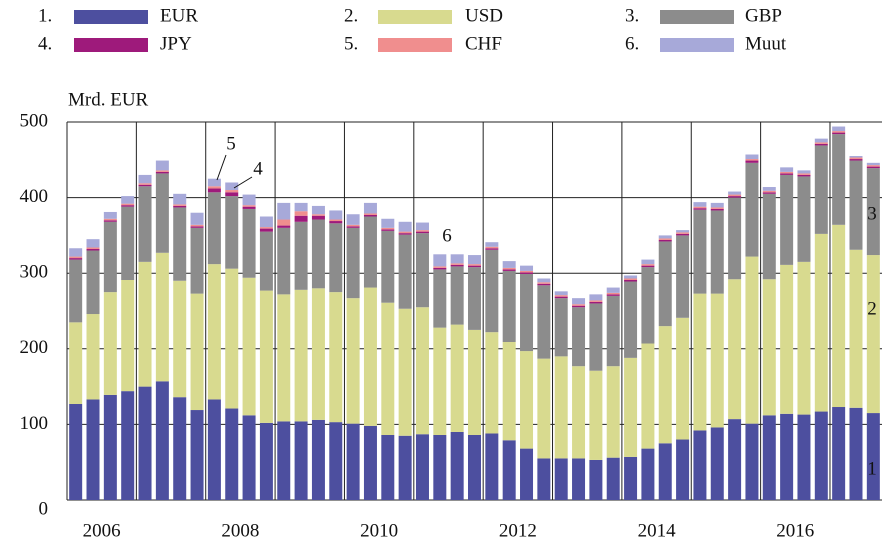 The height and width of the screenshot is (548, 882). What do you see at coordinates (518, 530) in the screenshot?
I see `x-tick-label: 2012` at bounding box center [518, 530].